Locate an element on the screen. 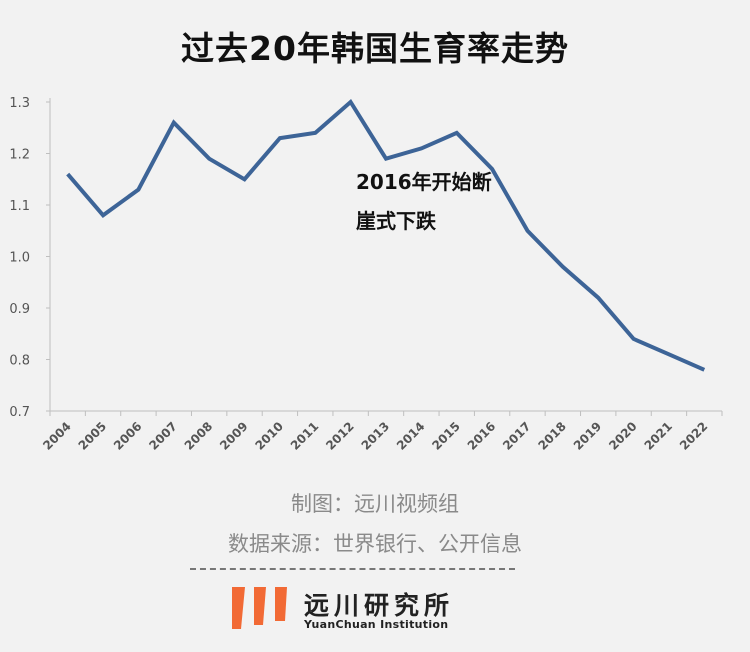  x-tick-label: 2020 is located at coordinates (623, 436).